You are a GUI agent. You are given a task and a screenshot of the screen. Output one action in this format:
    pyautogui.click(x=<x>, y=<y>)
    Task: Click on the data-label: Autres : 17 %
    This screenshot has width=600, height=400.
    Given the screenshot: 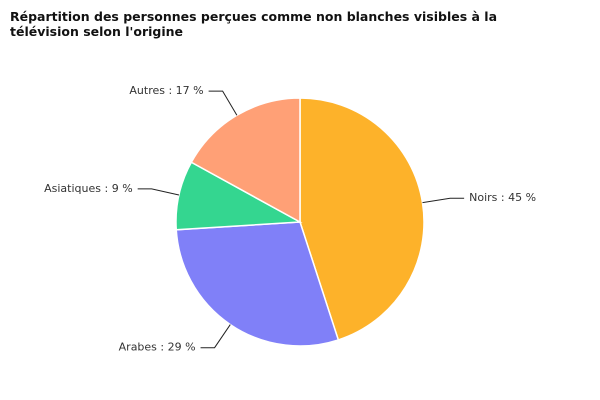 What is the action you would take?
    pyautogui.click(x=166, y=90)
    